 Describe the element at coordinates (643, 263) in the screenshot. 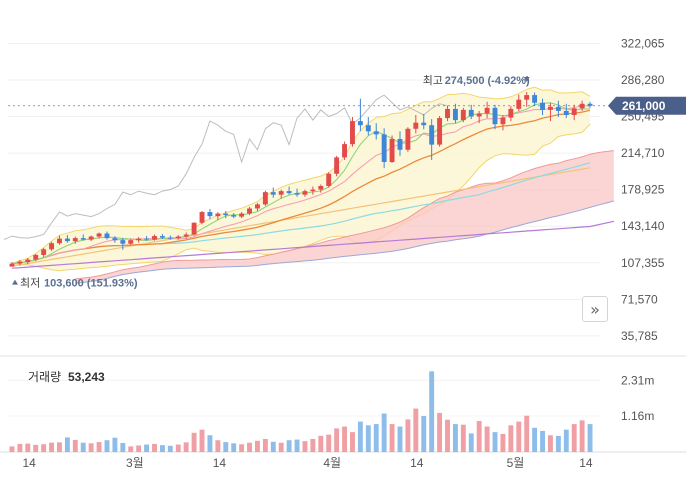

I see `price-tick-label: 107,355` at that location.